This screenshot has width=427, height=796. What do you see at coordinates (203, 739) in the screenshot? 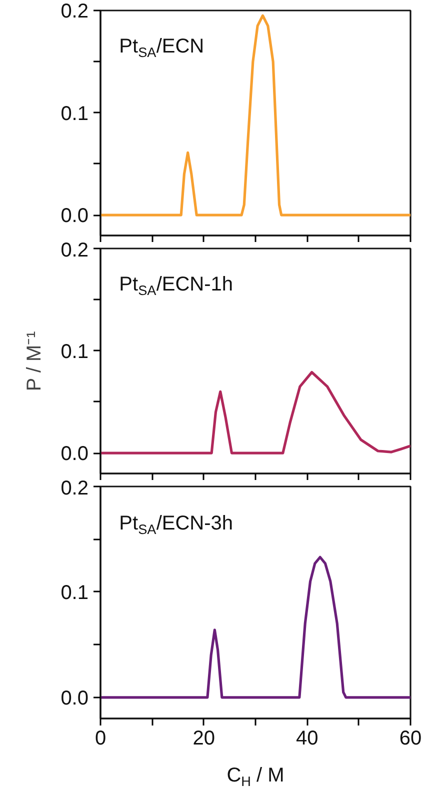
I see `x-tick-label: 20` at bounding box center [203, 739].